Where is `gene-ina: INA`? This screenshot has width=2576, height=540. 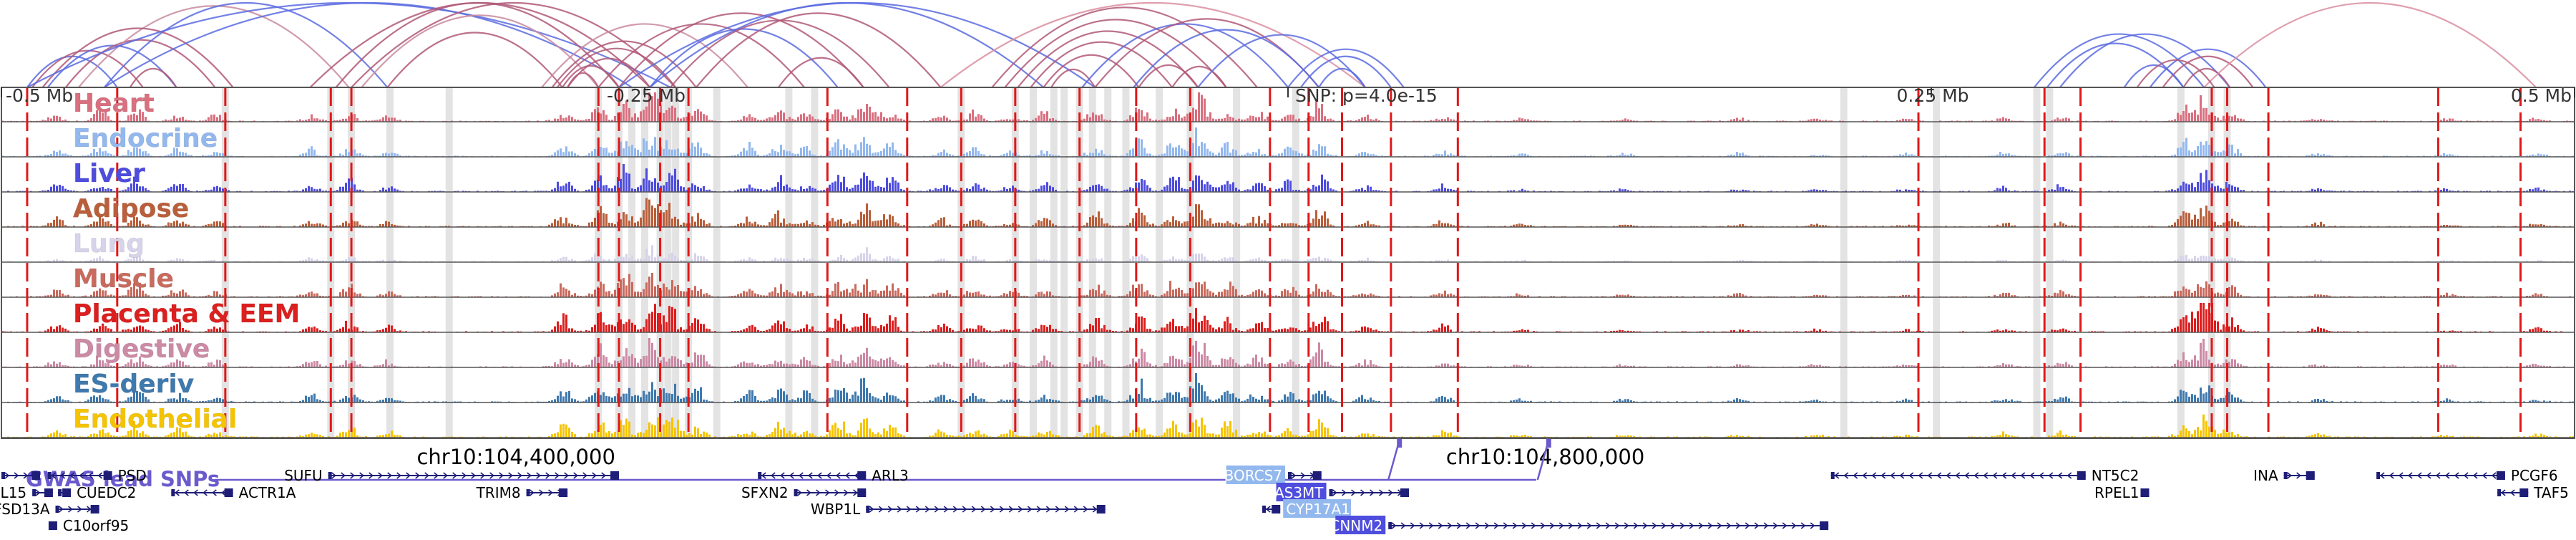 gene-ina: INA is located at coordinates (2284, 475).